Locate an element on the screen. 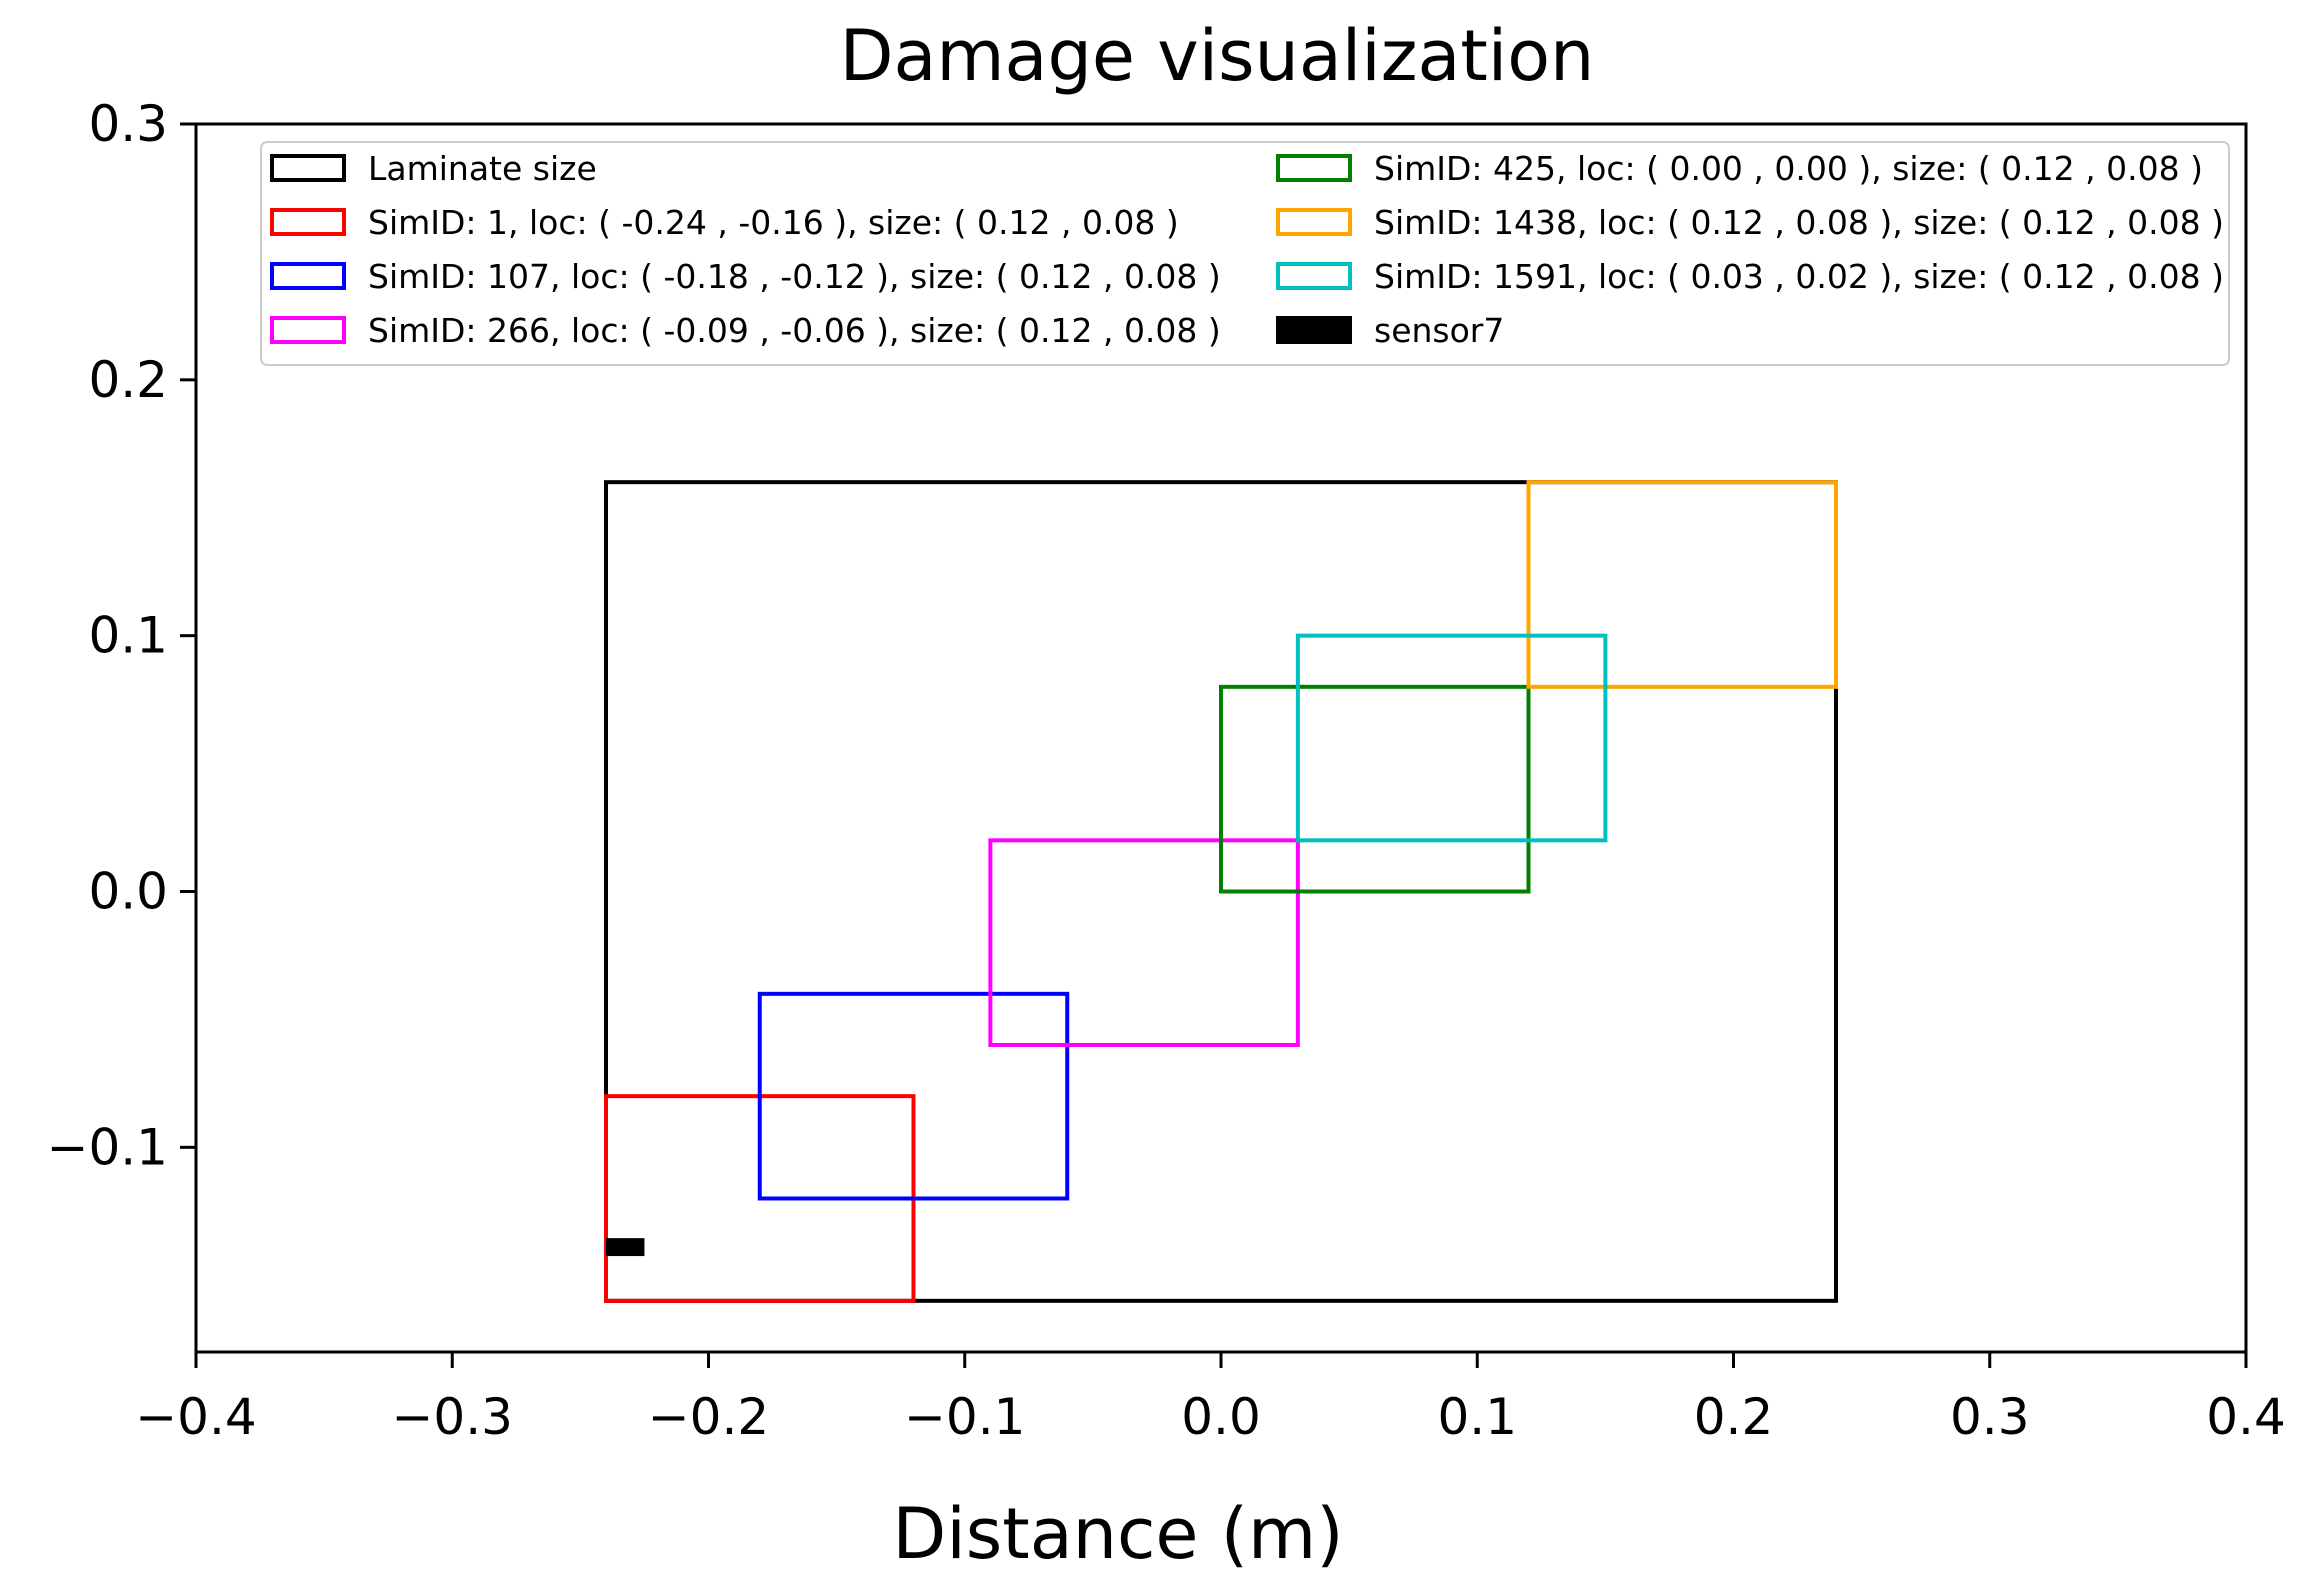 Image resolution: width=2302 pixels, height=1593 pixels. legend-frame is located at coordinates (1245, 253).